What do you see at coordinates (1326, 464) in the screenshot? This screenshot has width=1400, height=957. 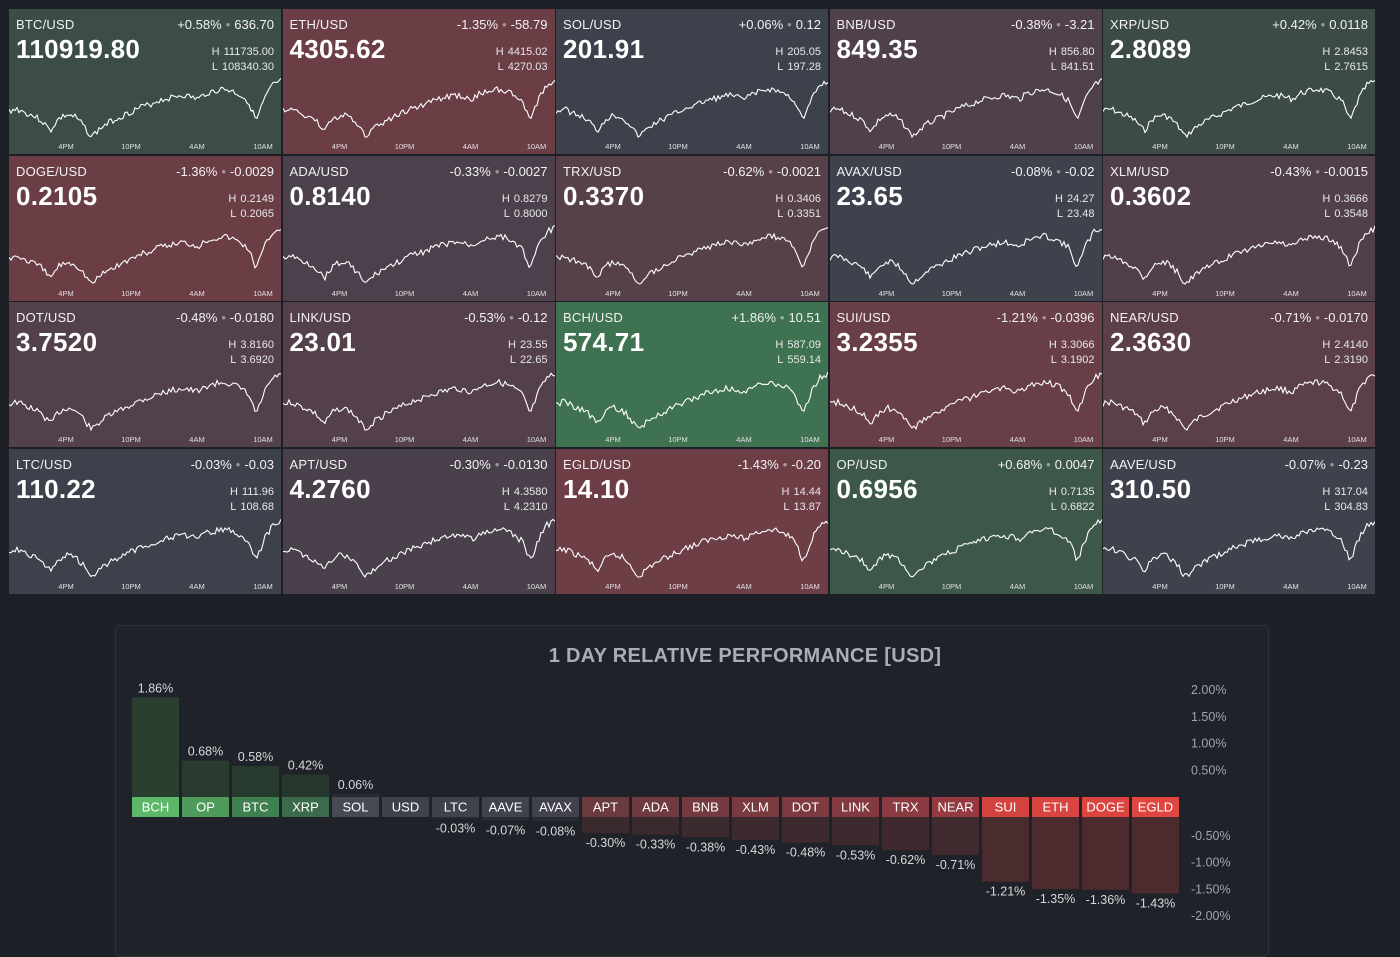 I see `change-group: -0.07% • -0.23` at bounding box center [1326, 464].